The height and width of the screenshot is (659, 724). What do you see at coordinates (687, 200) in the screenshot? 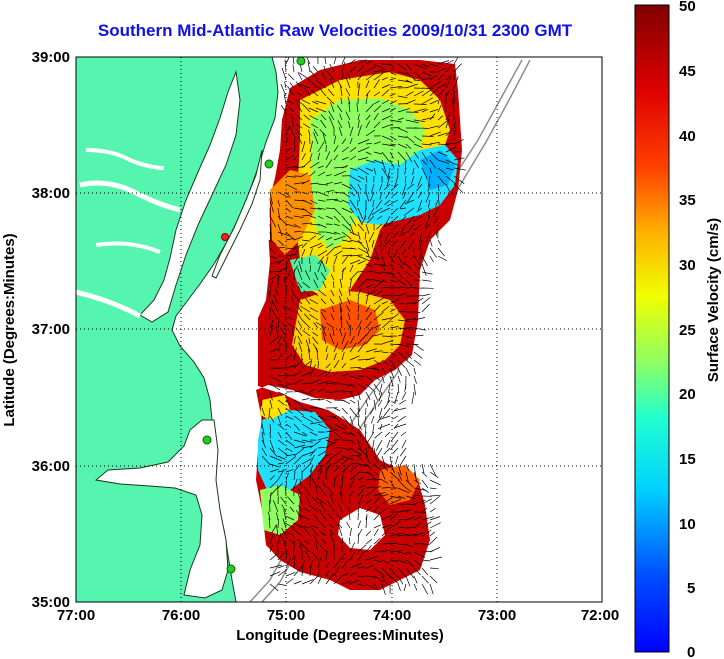
I see `colorbar-tick-label: 35` at bounding box center [687, 200].